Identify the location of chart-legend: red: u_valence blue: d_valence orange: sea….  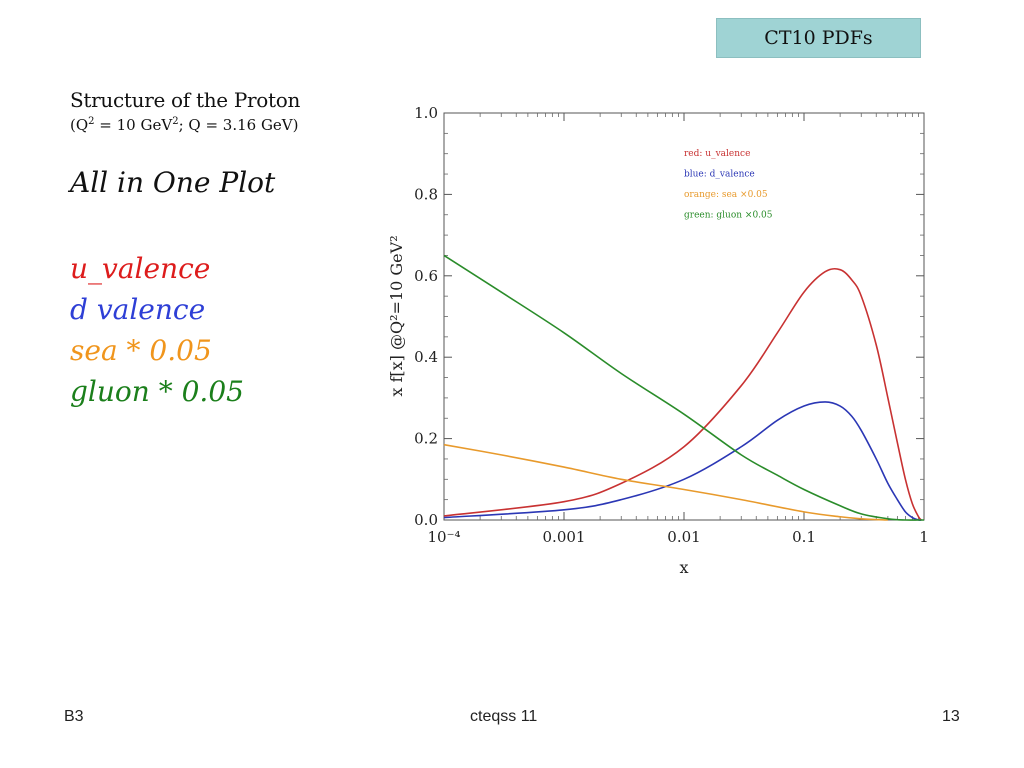
(728, 185).